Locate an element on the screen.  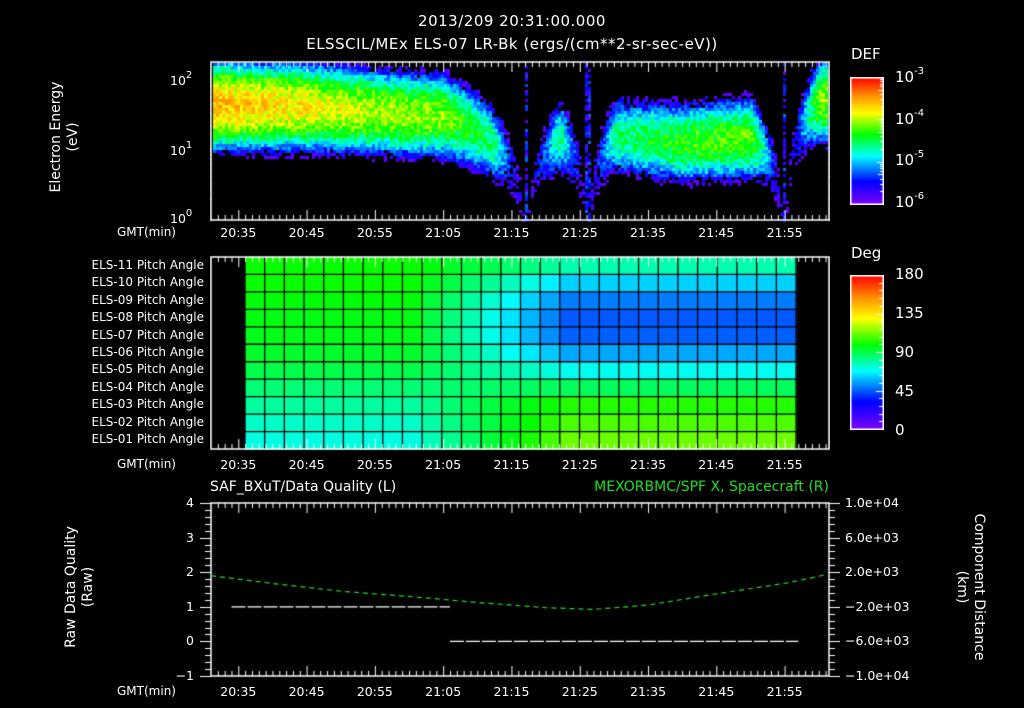
def-colorbar-label-1e-3: 10⁻³ is located at coordinates (910, 76).